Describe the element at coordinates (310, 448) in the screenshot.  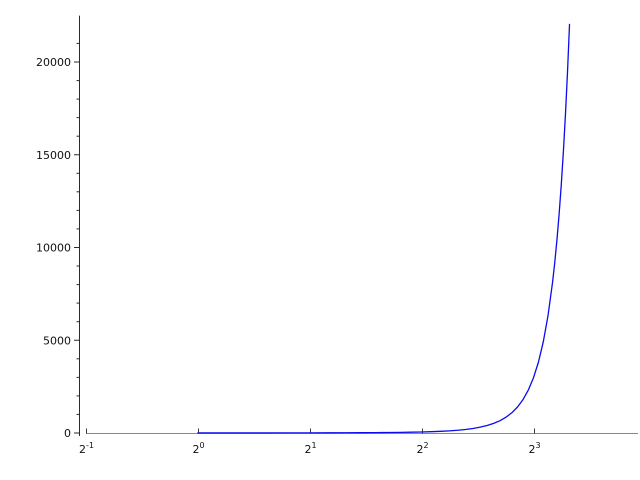
I see `x-tick-label: 21` at that location.